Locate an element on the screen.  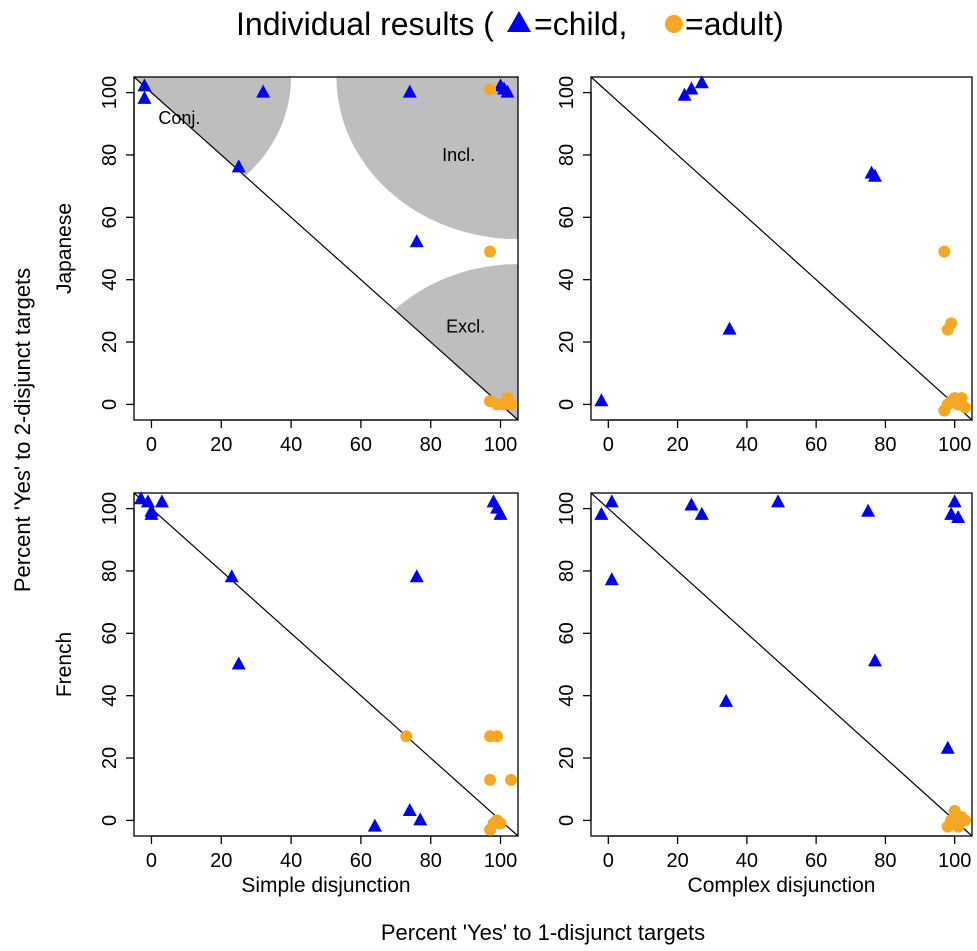
region-label-incl: Incl. is located at coordinates (458, 155).